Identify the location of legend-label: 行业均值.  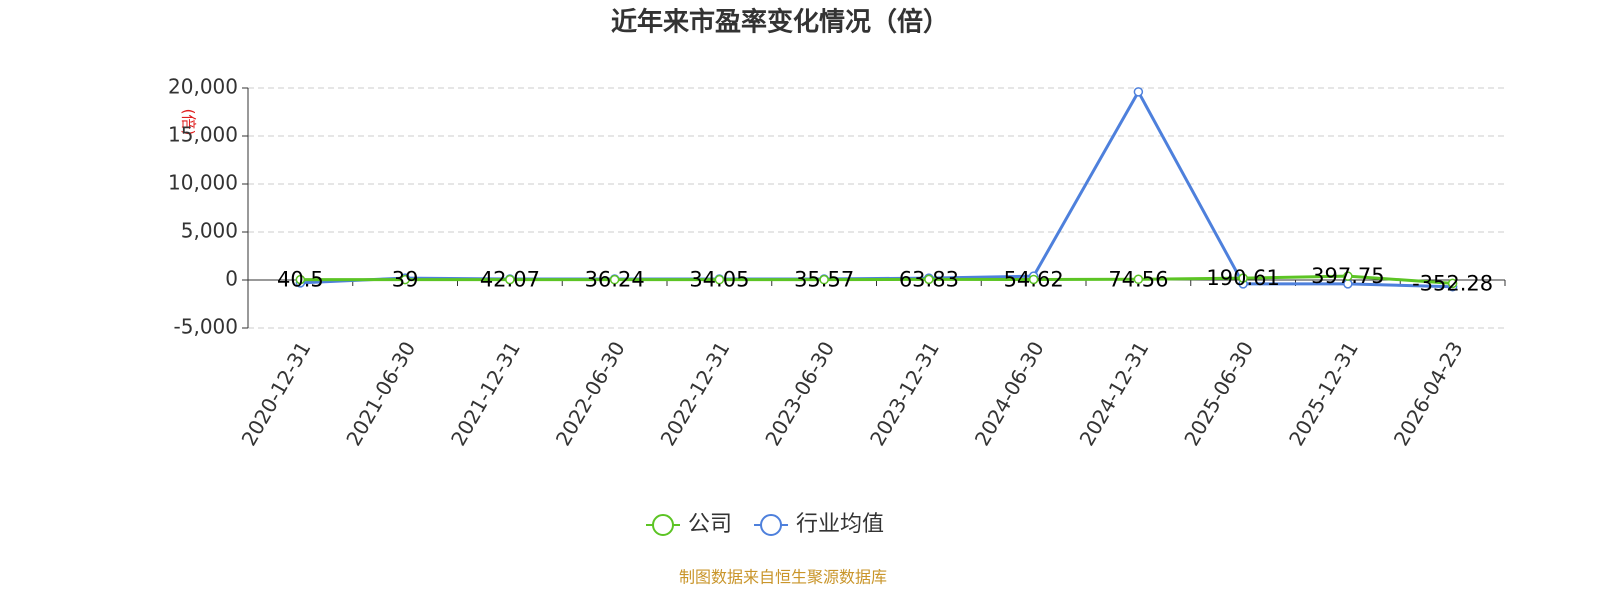
(840, 524).